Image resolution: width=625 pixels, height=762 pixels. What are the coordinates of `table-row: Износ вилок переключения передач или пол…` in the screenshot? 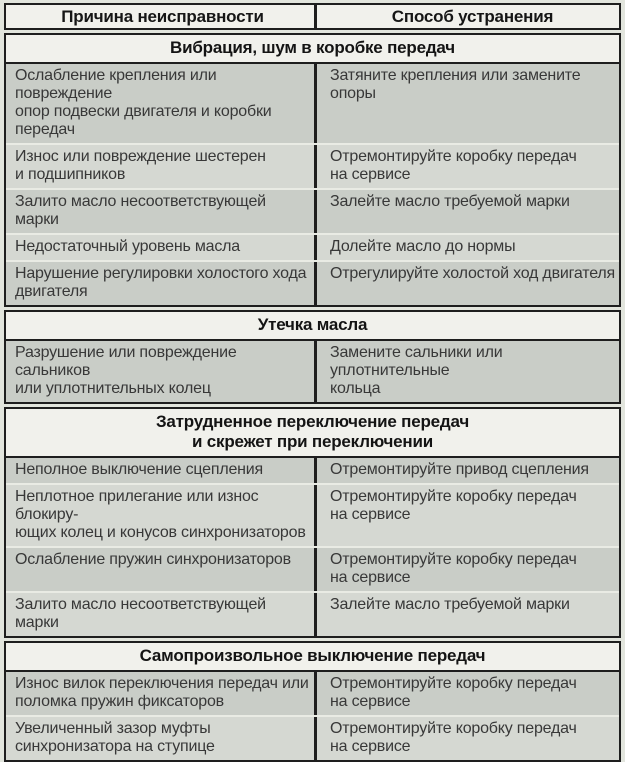 It's located at (312, 693).